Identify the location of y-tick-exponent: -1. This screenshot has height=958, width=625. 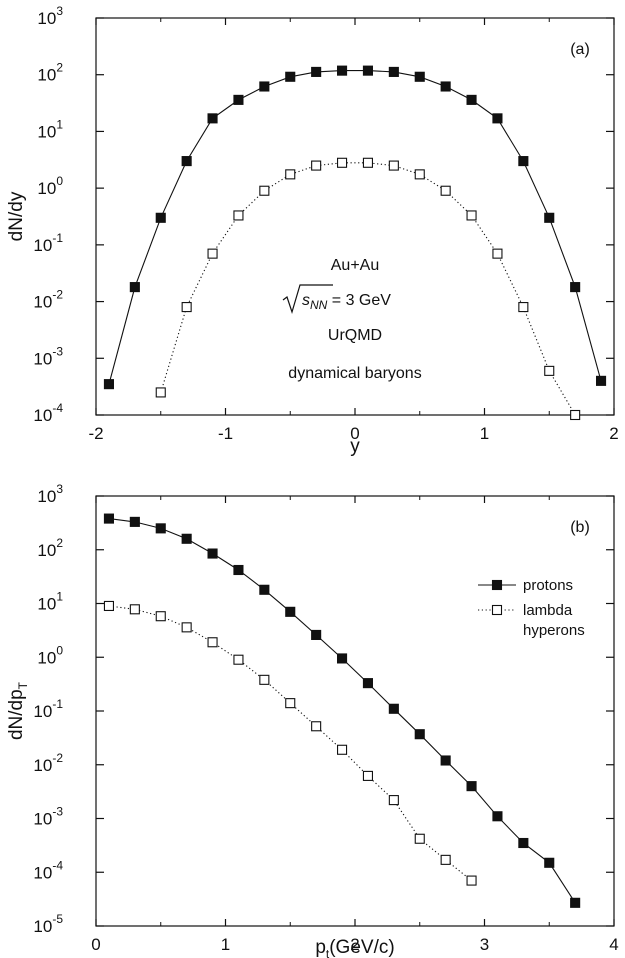
(57, 238).